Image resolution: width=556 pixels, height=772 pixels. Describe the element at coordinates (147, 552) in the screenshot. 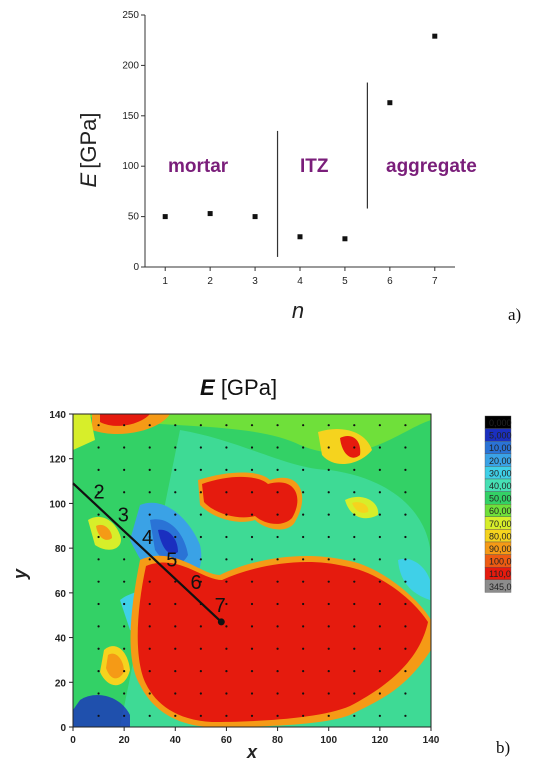

I see `path-segment` at that location.